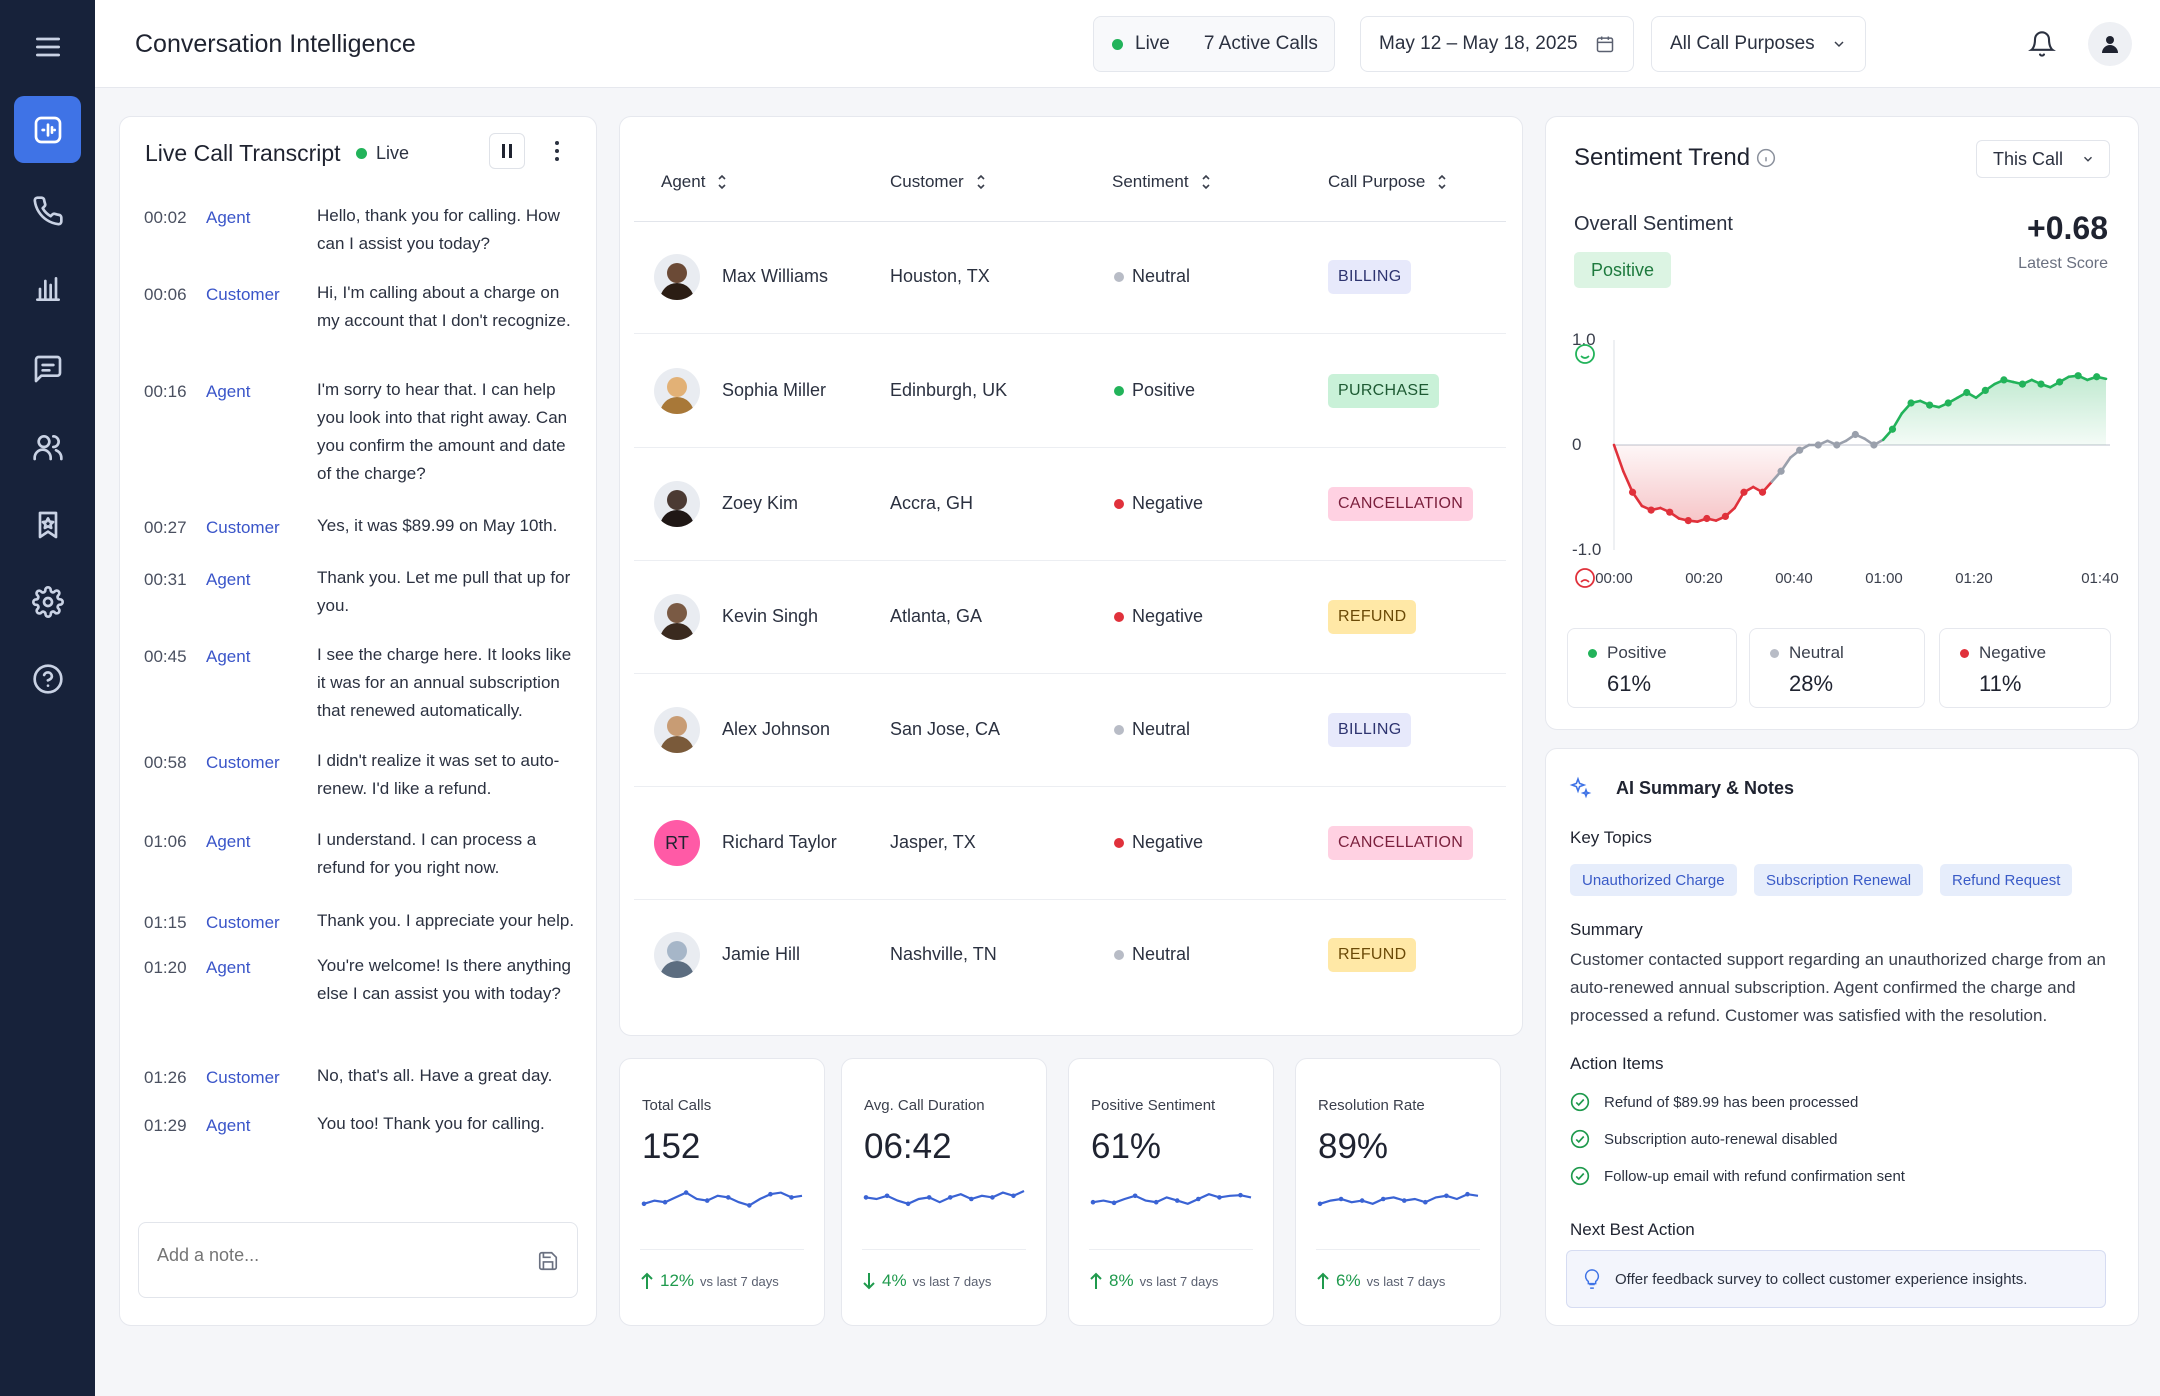 This screenshot has width=2160, height=1396. Describe the element at coordinates (1576, 444) in the screenshot. I see `y-tick-label: 0` at that location.